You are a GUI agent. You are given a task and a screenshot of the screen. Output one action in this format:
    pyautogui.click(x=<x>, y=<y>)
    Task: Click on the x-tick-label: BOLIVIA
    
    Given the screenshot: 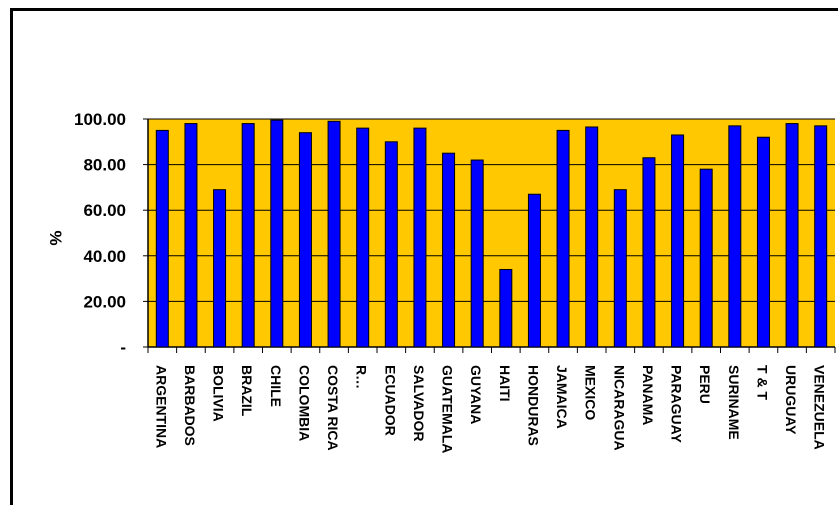 What is the action you would take?
    pyautogui.click(x=219, y=393)
    